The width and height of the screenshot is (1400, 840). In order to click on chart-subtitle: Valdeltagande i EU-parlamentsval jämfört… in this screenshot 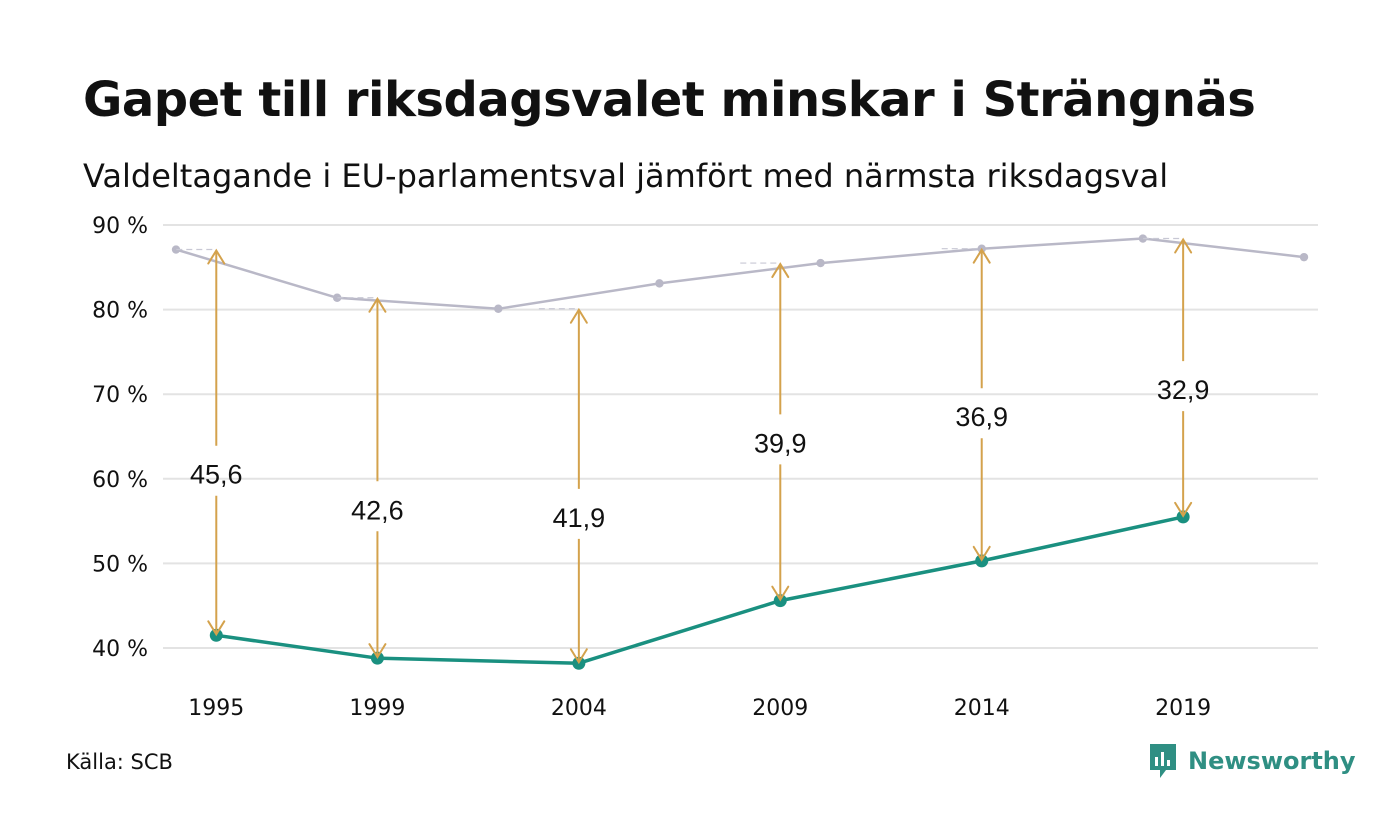, I will do `click(626, 176)`.